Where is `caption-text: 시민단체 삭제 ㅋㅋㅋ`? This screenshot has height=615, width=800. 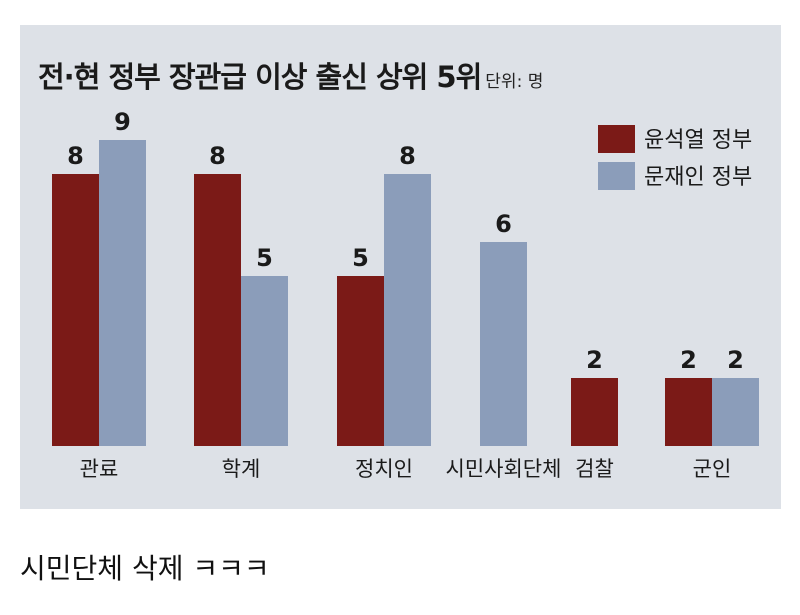
caption-text: 시민단체 삭제 ㅋㅋㅋ is located at coordinates (145, 568).